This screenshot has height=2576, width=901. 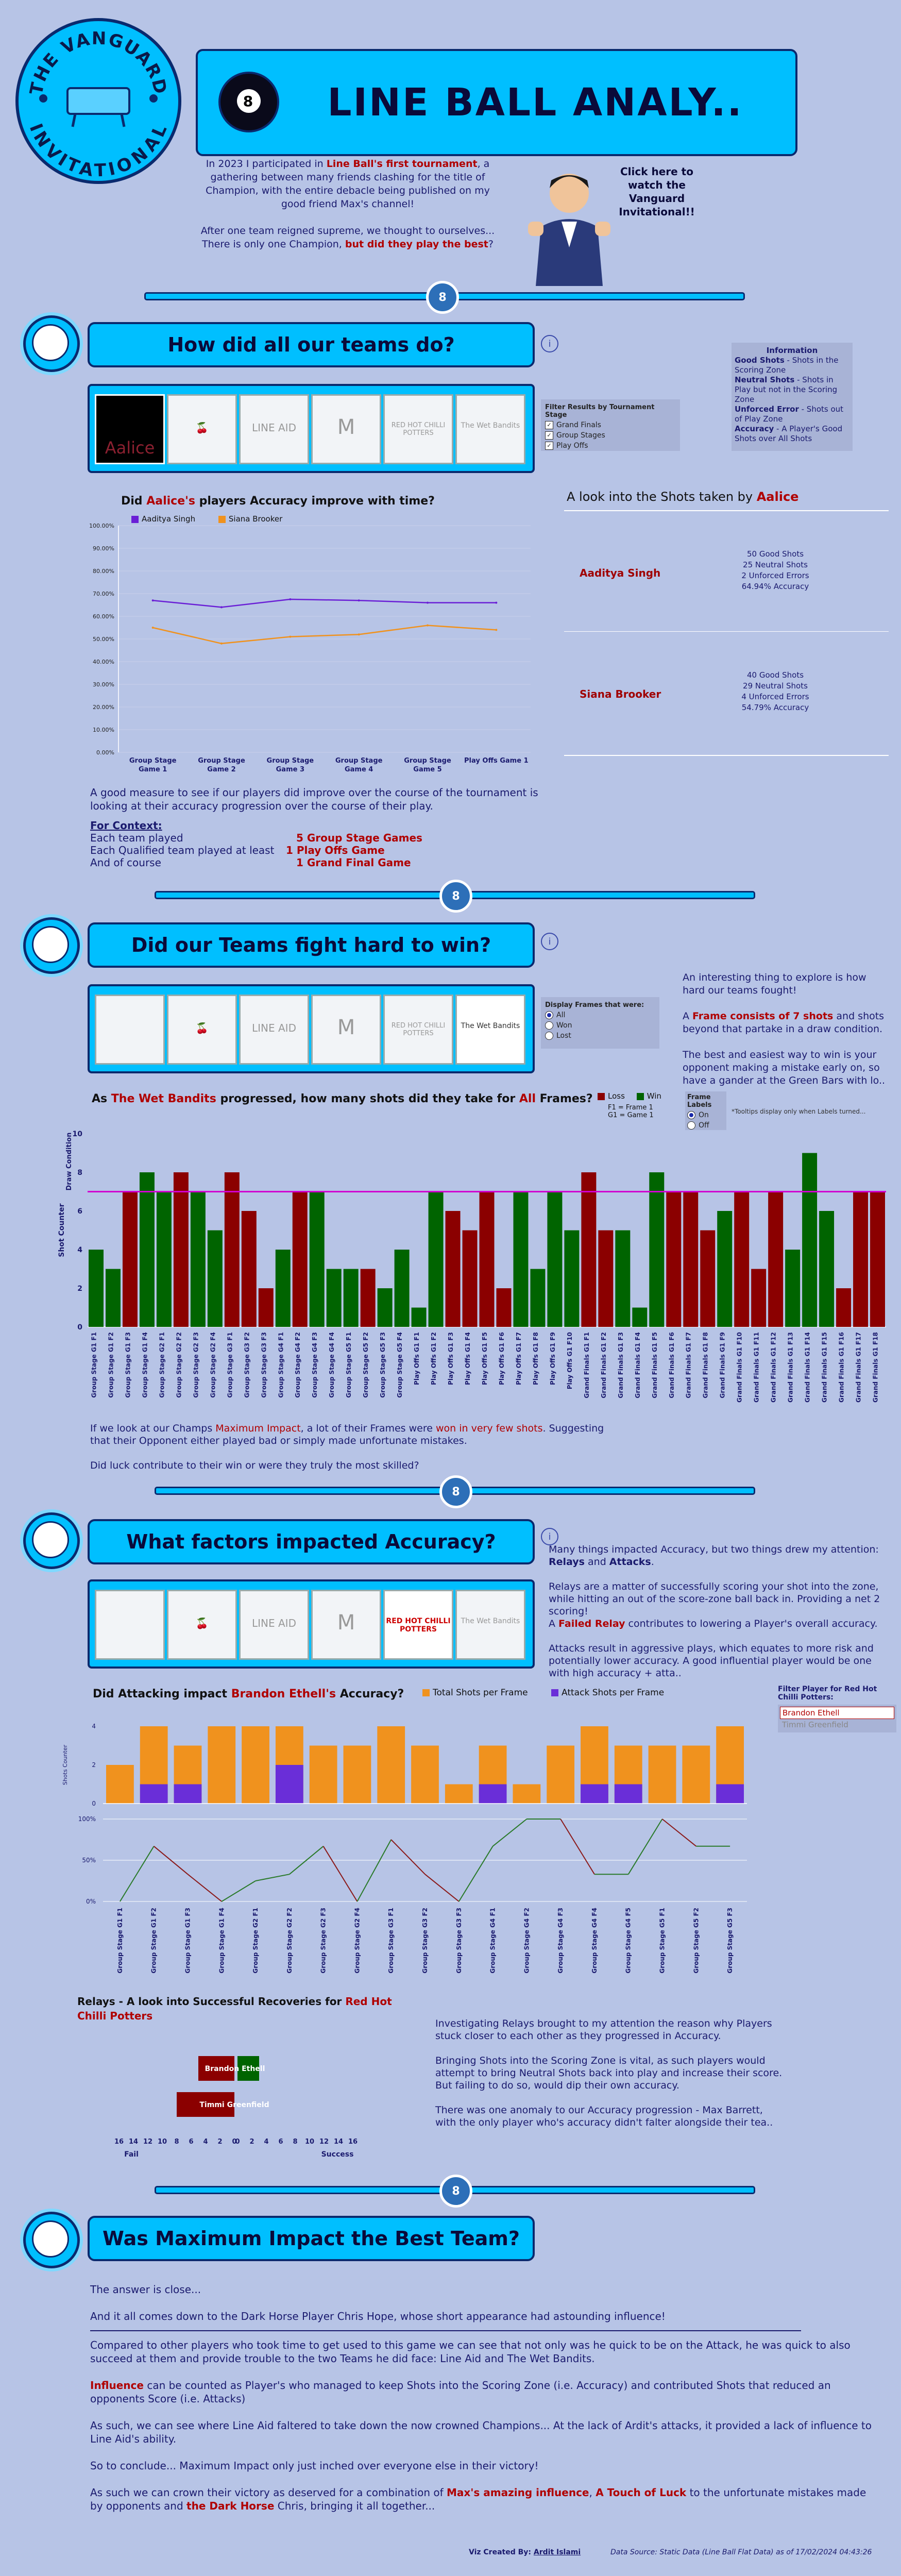 I want to click on filter-group-stages: ✓ Group Stages, so click(x=610, y=435).